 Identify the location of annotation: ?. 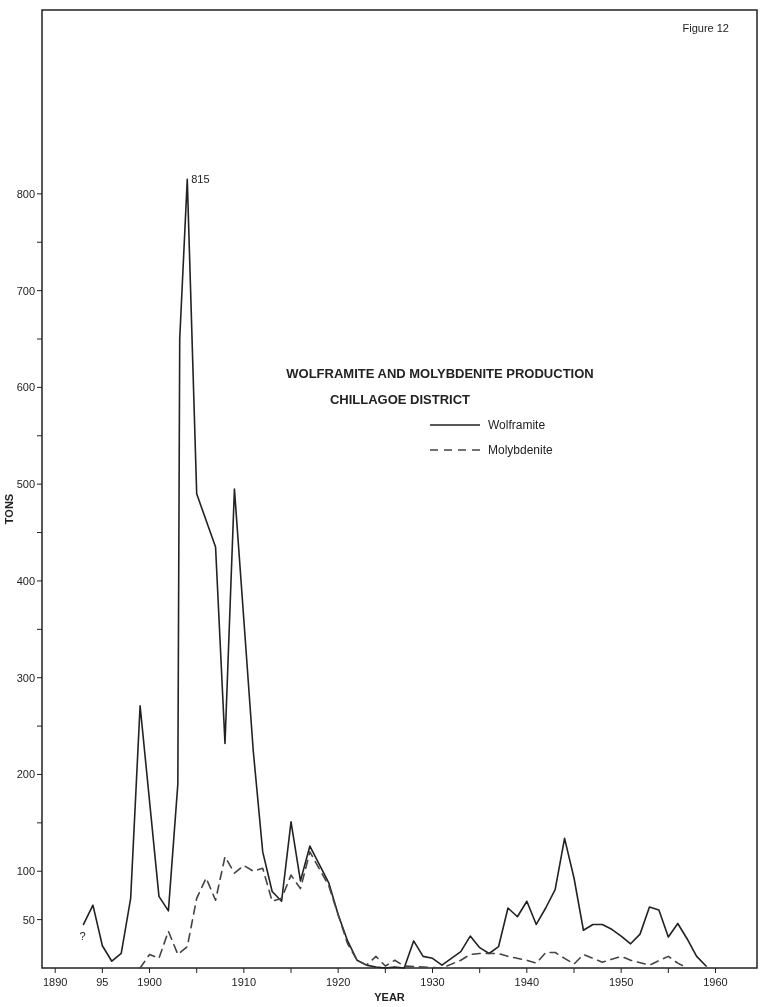
(82, 936).